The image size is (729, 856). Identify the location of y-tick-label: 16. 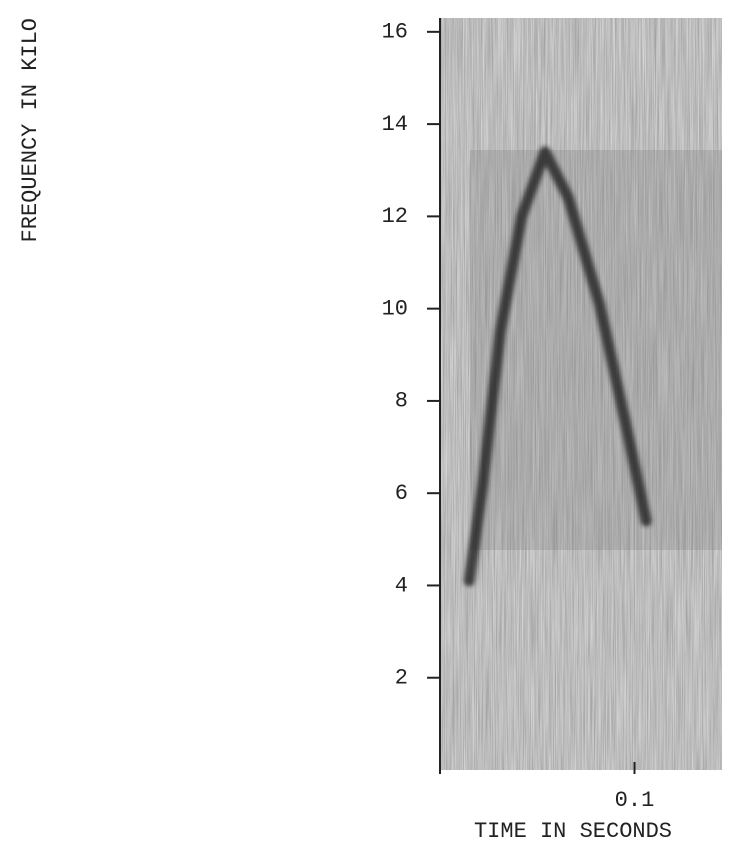
(395, 32).